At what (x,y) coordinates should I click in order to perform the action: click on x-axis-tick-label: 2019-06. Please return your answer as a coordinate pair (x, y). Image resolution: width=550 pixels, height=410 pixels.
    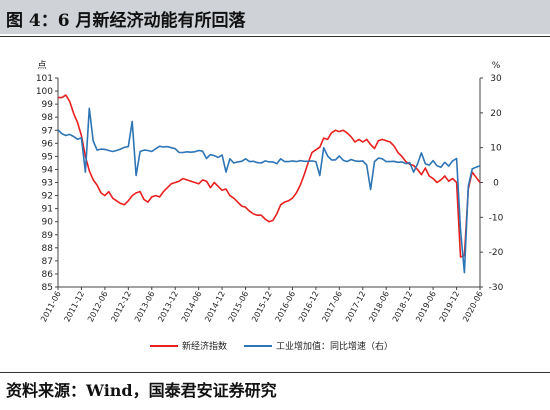
    Looking at the image, I should click on (426, 307).